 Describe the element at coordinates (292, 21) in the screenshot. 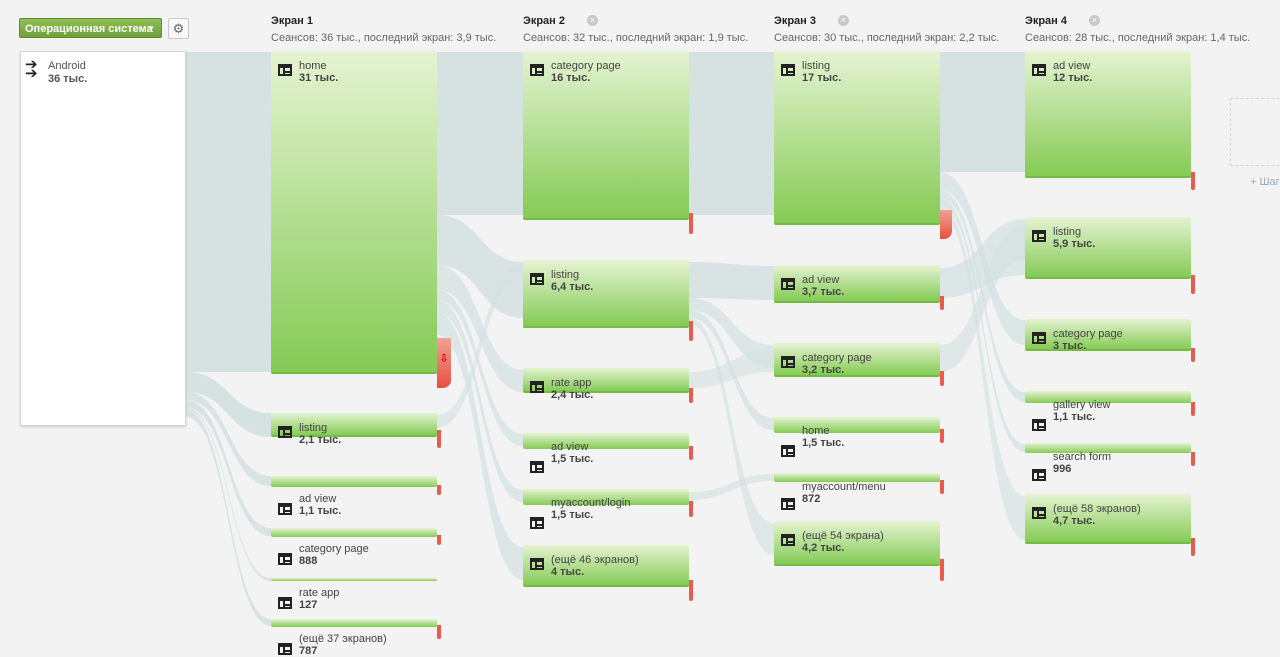

I see `column-title: Экран 1` at that location.